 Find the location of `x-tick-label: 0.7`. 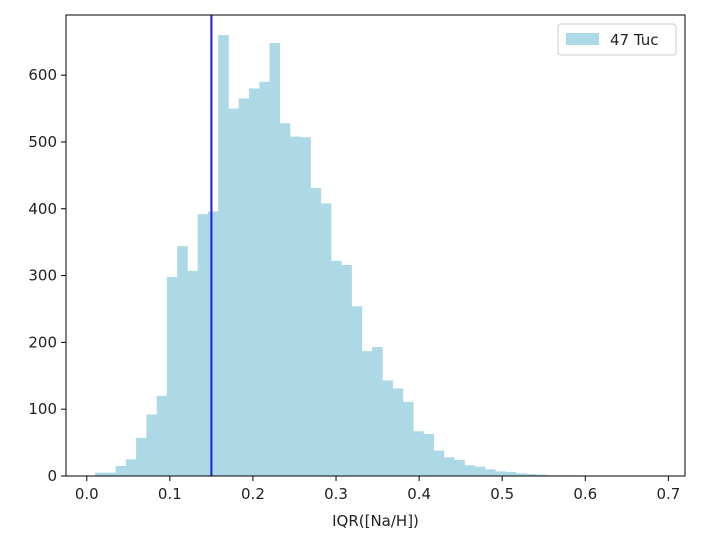

x-tick-label: 0.7 is located at coordinates (668, 494).